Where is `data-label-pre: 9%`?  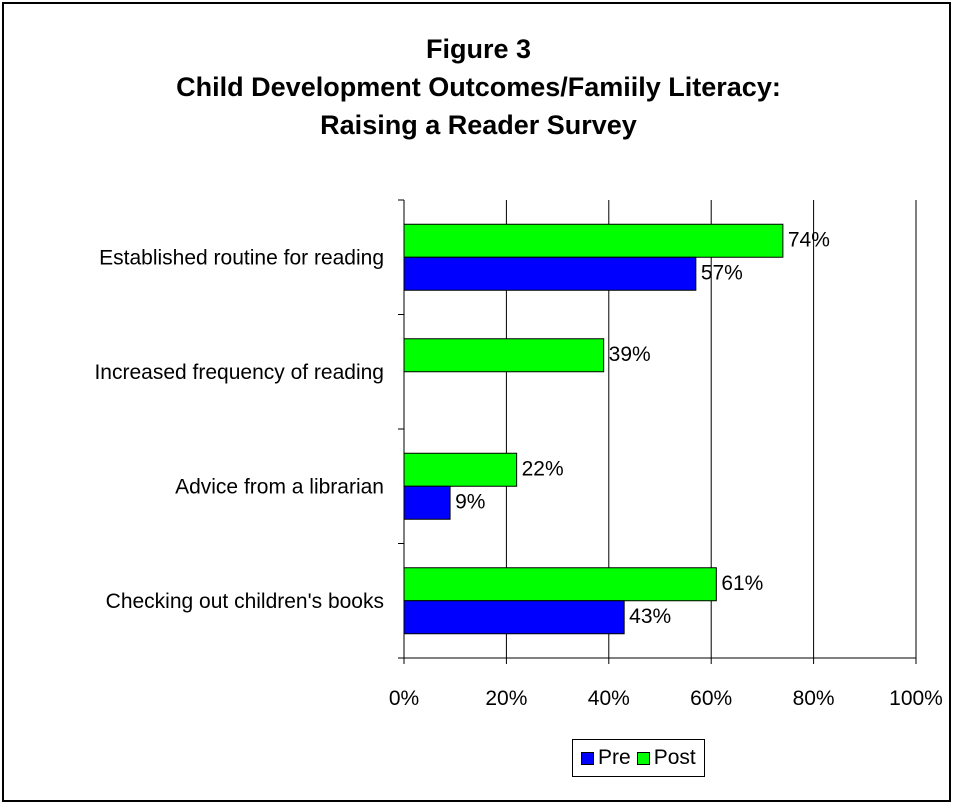
data-label-pre: 9% is located at coordinates (470, 501).